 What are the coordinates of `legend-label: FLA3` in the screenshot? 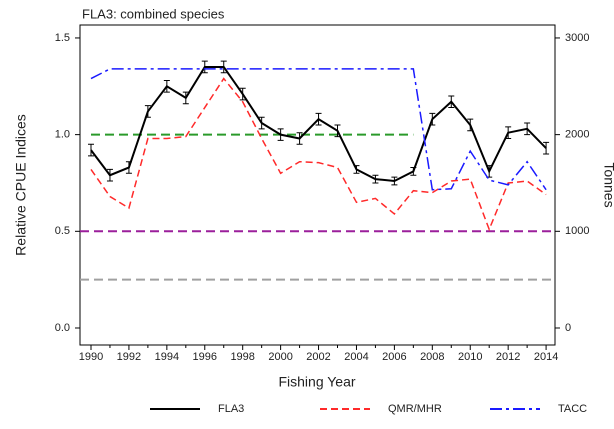 It's located at (231, 409).